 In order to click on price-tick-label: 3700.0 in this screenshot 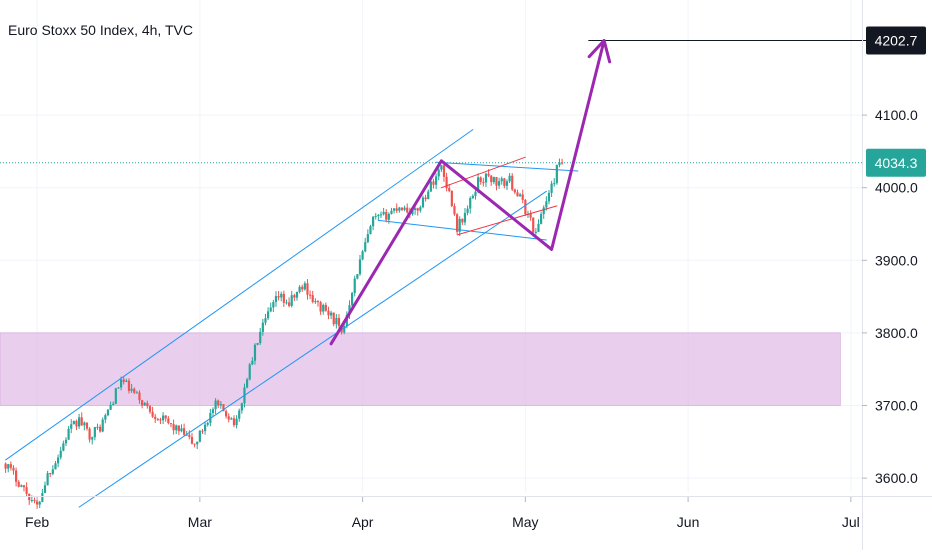, I will do `click(896, 406)`.